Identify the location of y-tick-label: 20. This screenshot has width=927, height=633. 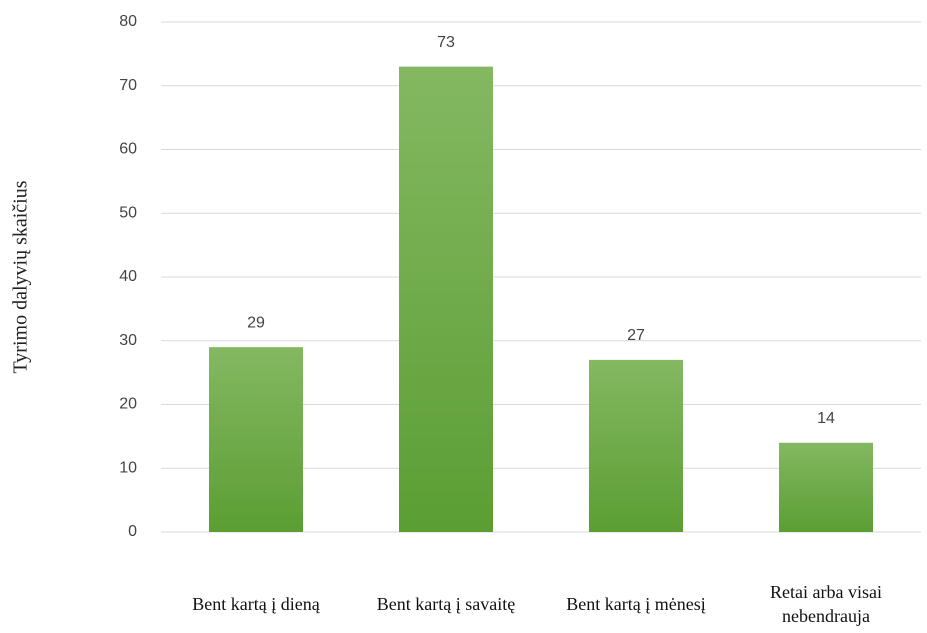
(128, 404).